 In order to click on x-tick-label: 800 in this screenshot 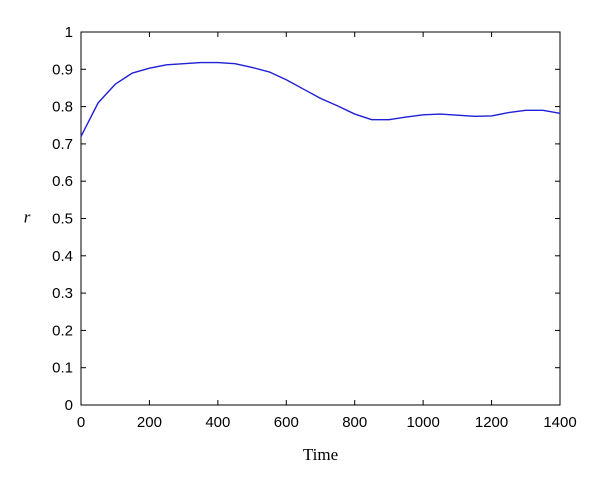, I will do `click(354, 422)`.